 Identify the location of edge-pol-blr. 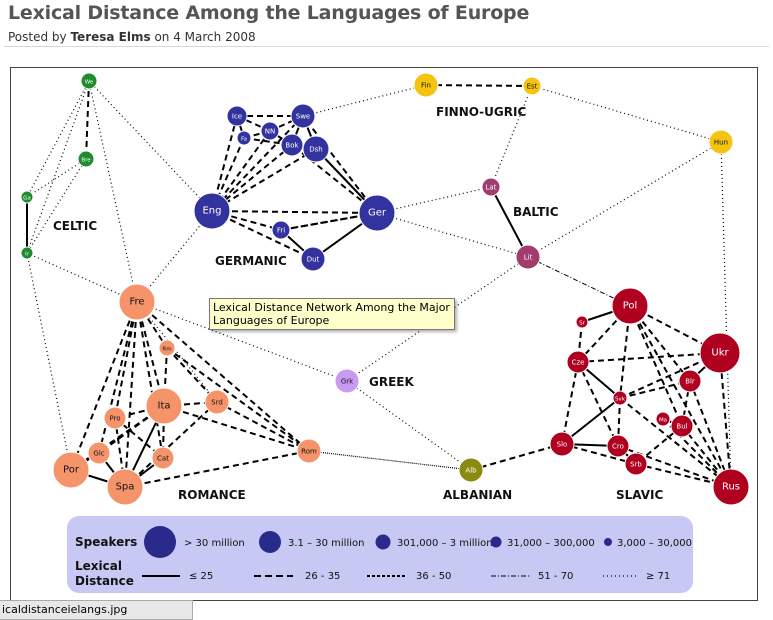
(660, 343).